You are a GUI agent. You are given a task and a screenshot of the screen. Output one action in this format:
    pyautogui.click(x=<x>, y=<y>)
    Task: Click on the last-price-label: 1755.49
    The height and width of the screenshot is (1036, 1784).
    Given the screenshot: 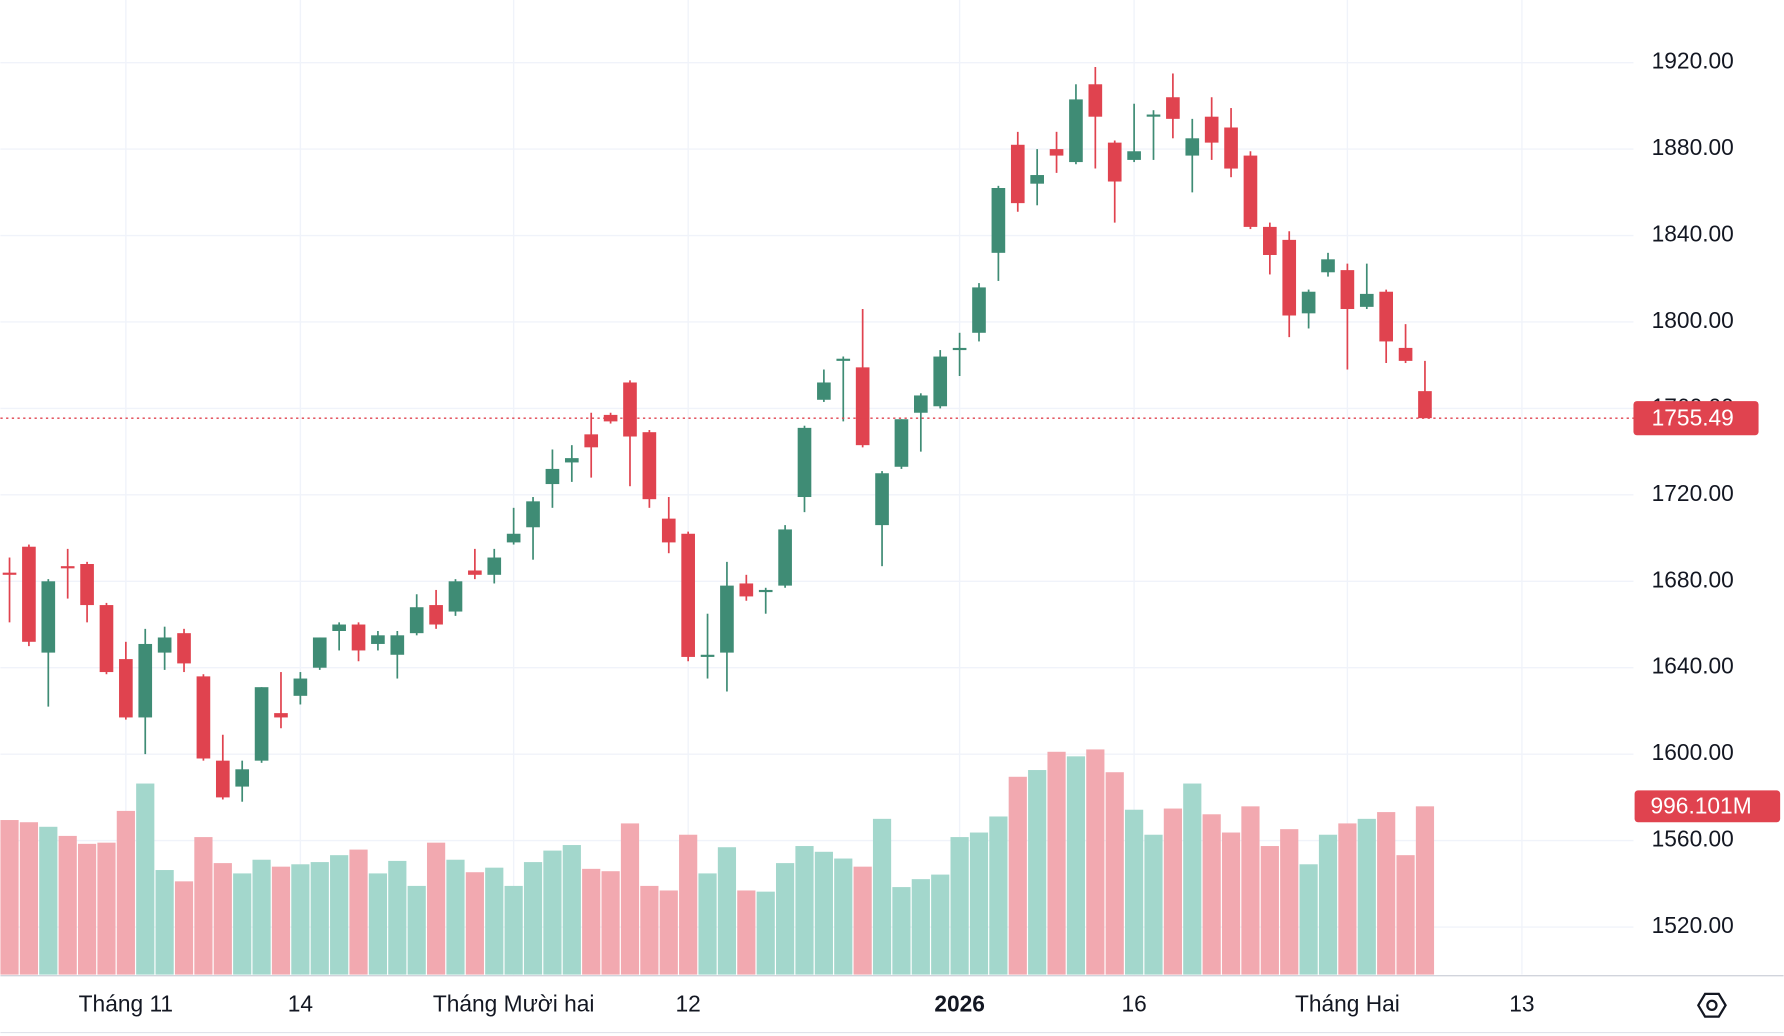 What is the action you would take?
    pyautogui.click(x=1693, y=417)
    